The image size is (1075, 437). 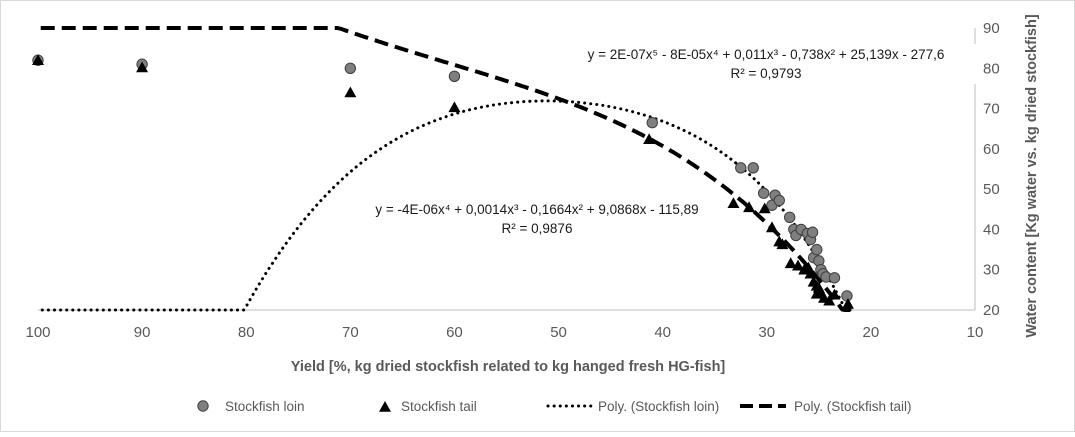 What do you see at coordinates (246, 332) in the screenshot?
I see `x-tick-label: 80` at bounding box center [246, 332].